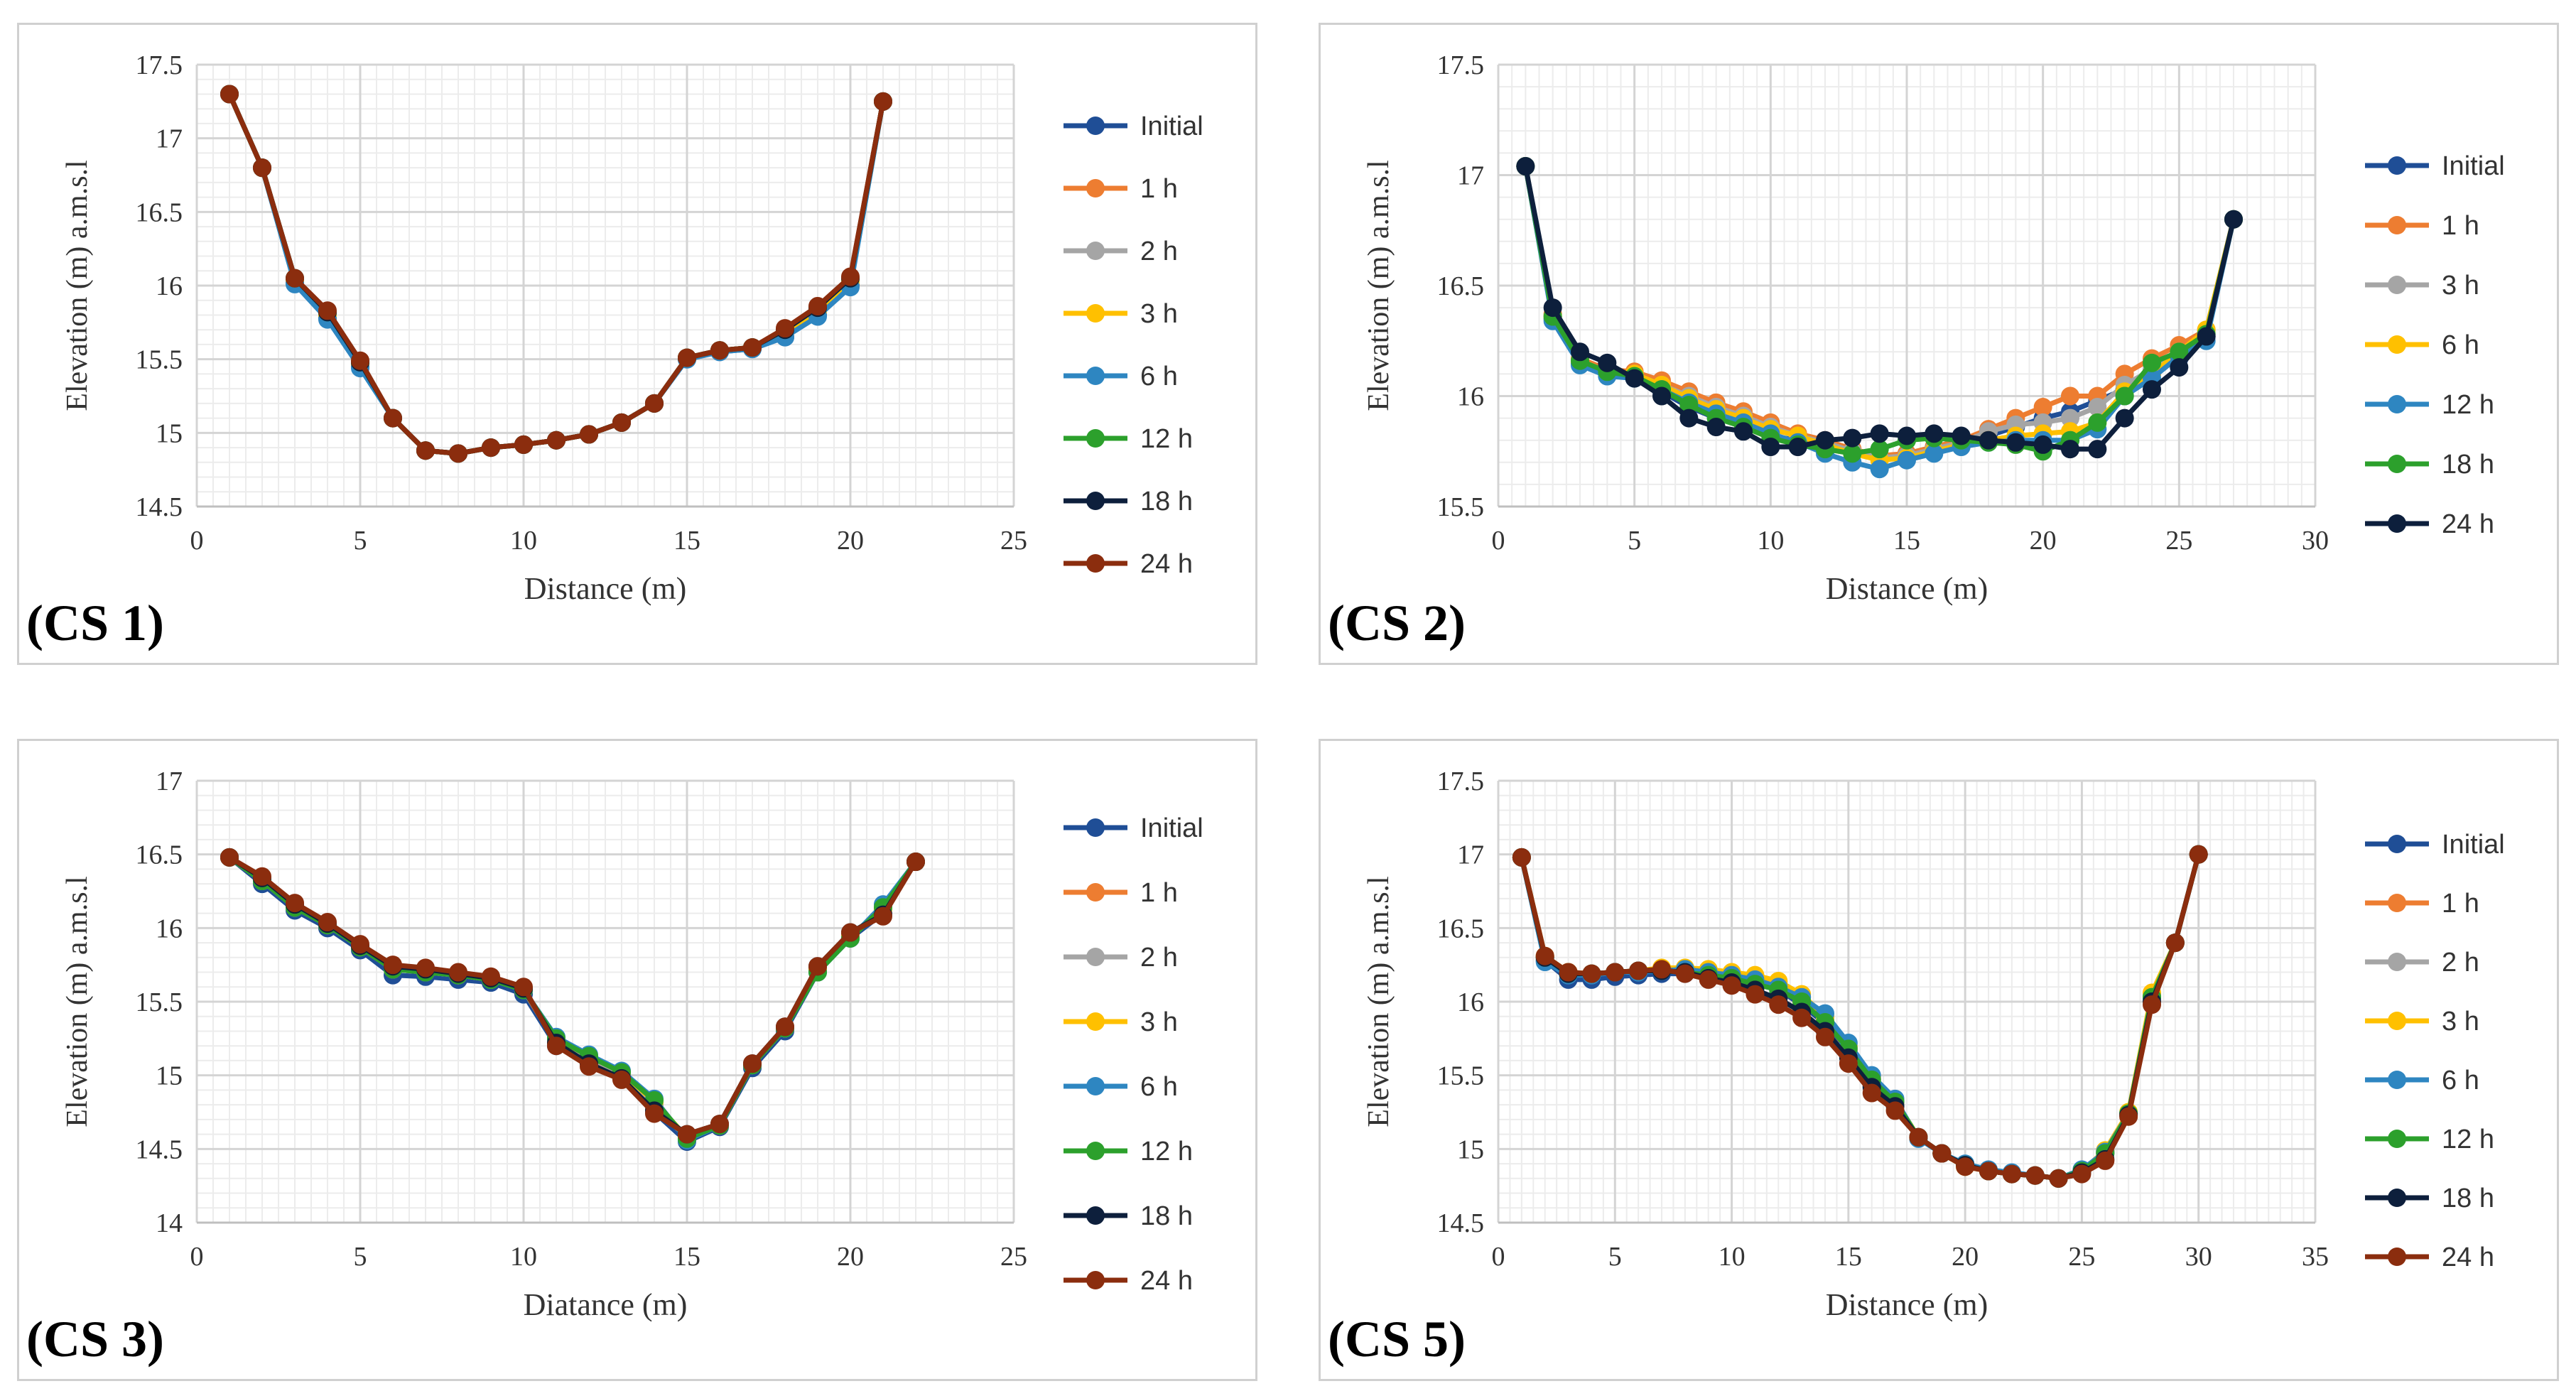 The width and height of the screenshot is (2576, 1391). Describe the element at coordinates (2081, 1257) in the screenshot. I see `x-tick-label: 25` at that location.